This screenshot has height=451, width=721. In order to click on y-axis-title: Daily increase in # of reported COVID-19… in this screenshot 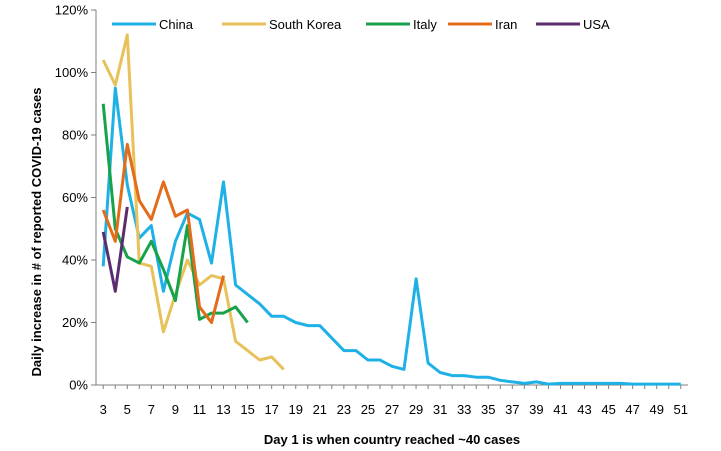, I will do `click(36, 231)`.